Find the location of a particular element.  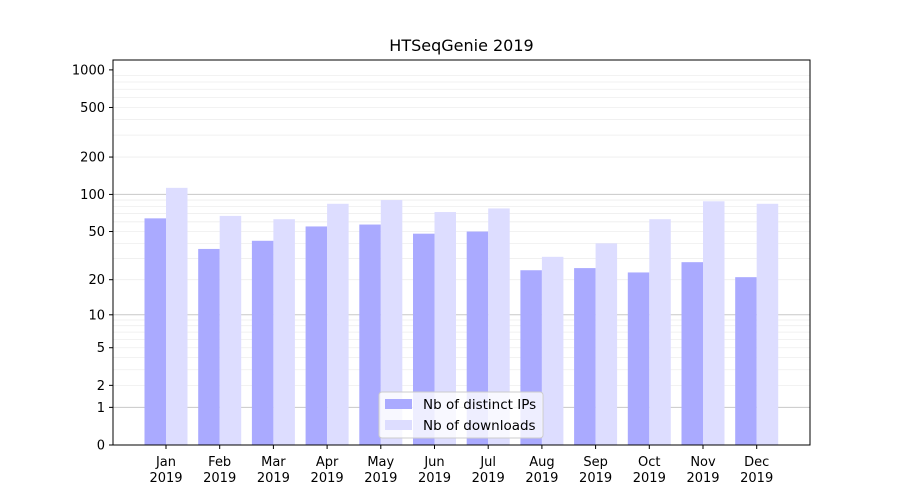

y-tick-label: 50 is located at coordinates (96, 232).